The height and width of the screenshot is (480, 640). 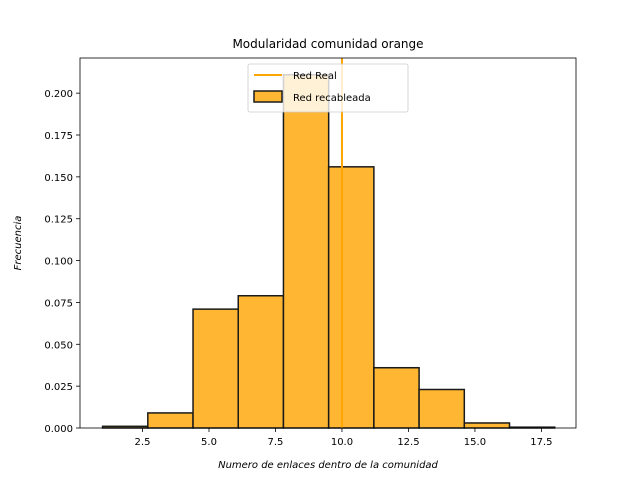 I want to click on x-axis-ticks: 2.5 5.0 7.5 10.0 12.5 15.0 17.5, so click(x=344, y=438).